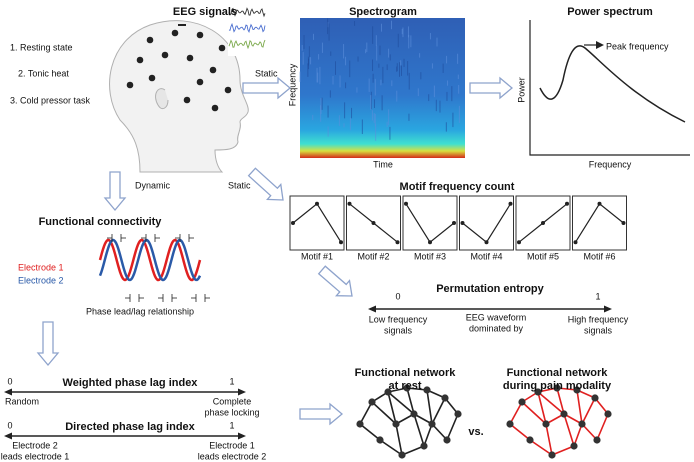 The image size is (694, 462). What do you see at coordinates (239, 185) in the screenshot?
I see `arrow-label: Static` at bounding box center [239, 185].